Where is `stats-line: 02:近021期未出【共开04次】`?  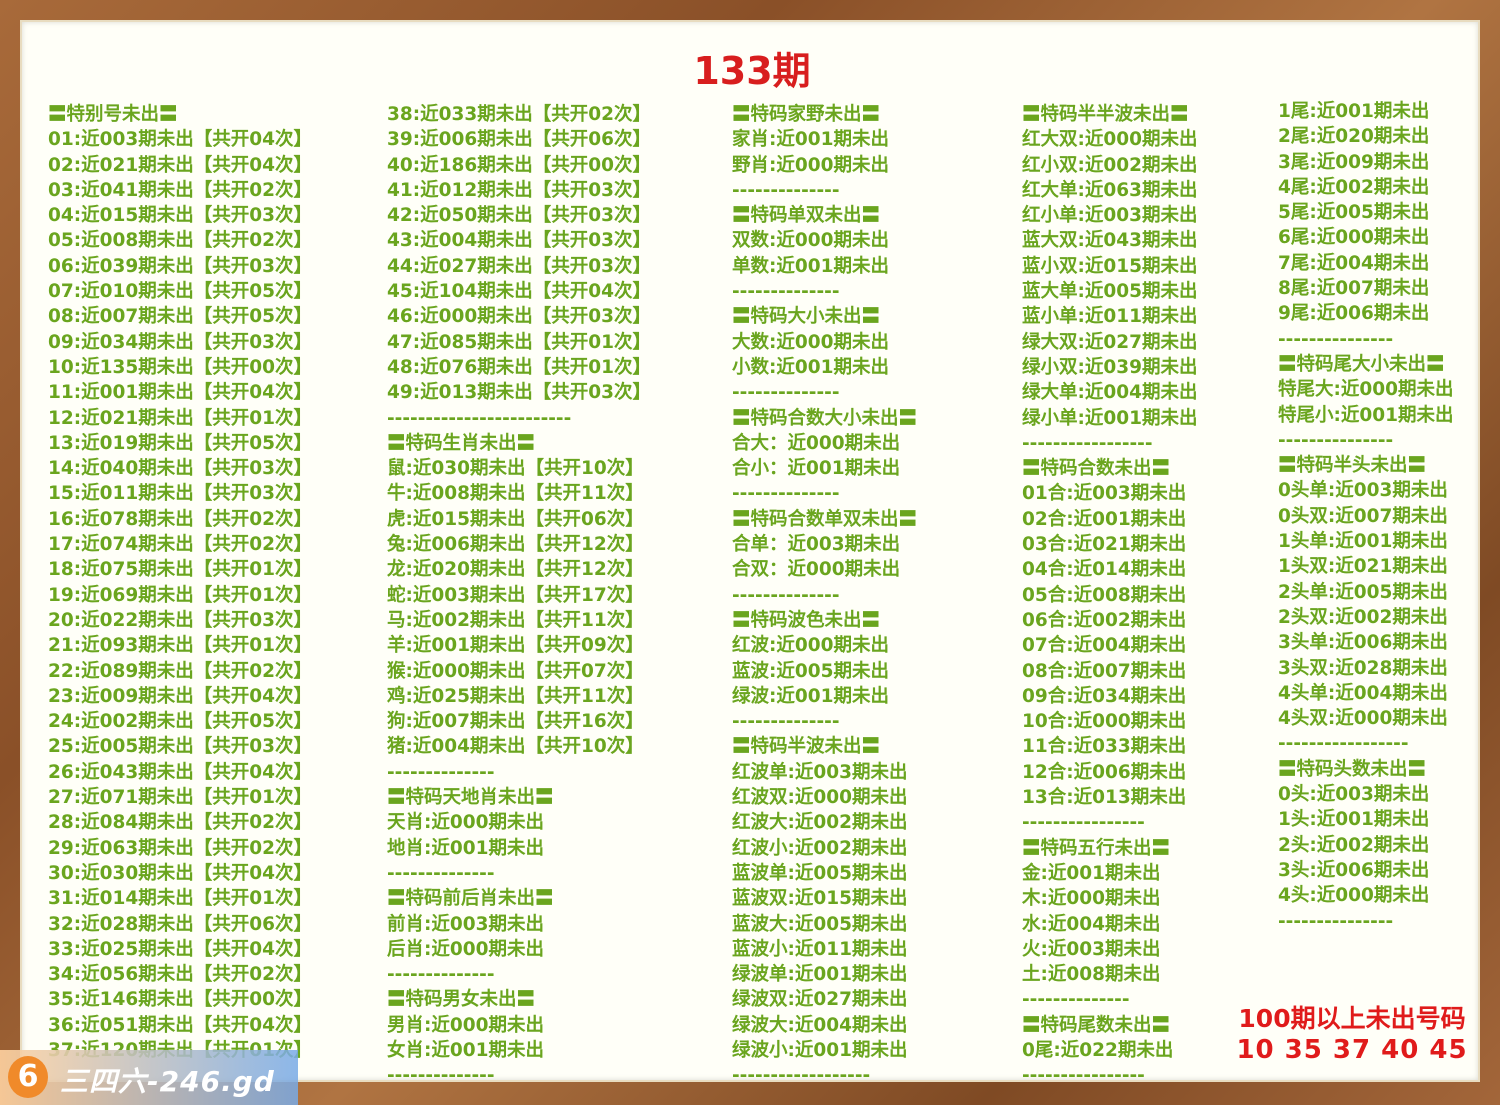 stats-line: 02:近021期未出【共开04次】 is located at coordinates (180, 165).